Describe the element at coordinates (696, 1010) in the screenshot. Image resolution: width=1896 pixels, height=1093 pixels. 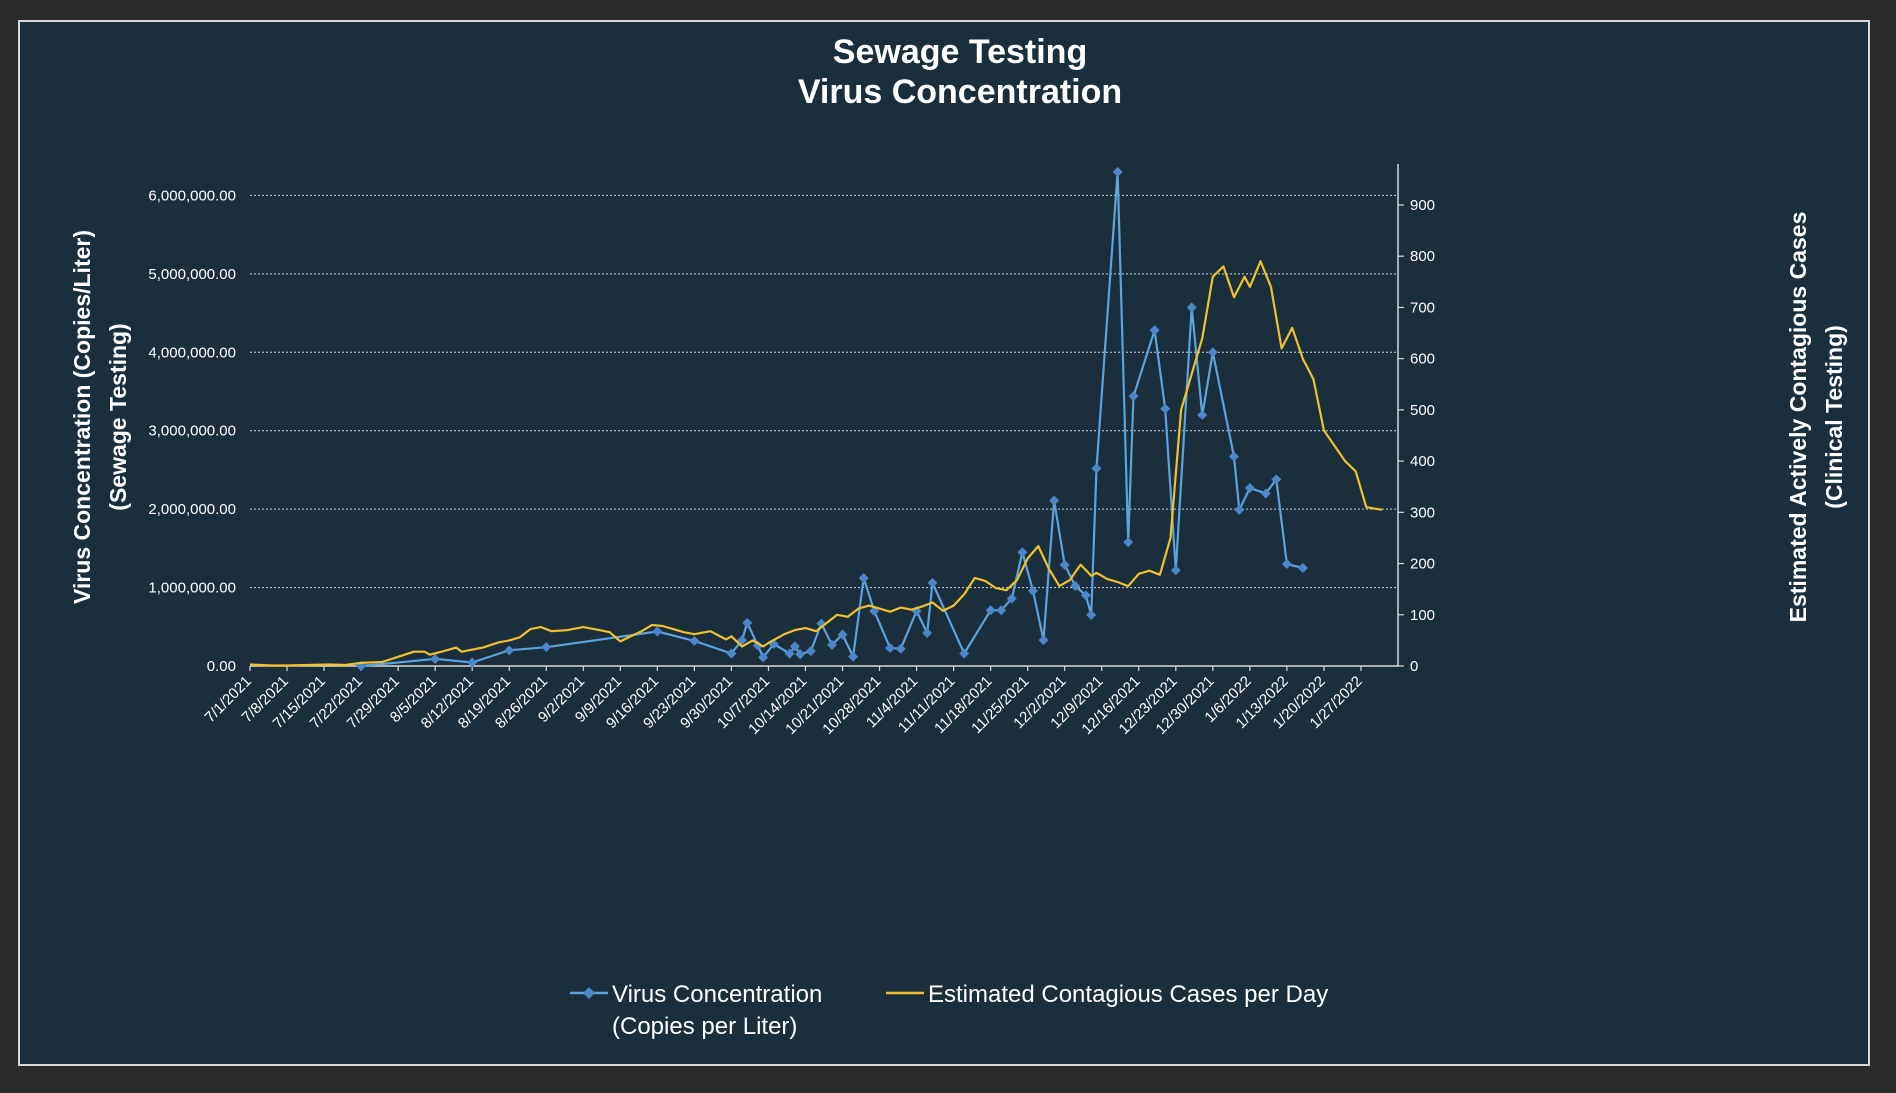
I see `legend-item-virus: Virus Concentration (Copies per Liter)` at that location.